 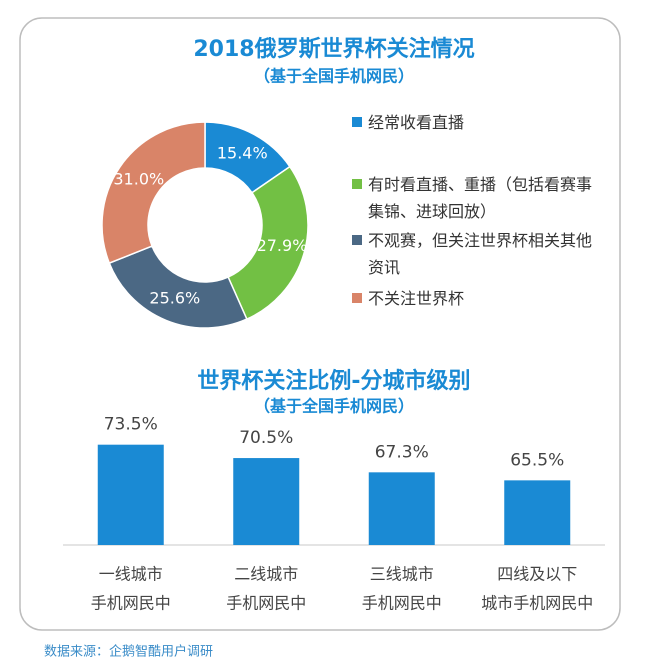 I want to click on legend-item: 不关注世界杯, so click(x=477, y=298).